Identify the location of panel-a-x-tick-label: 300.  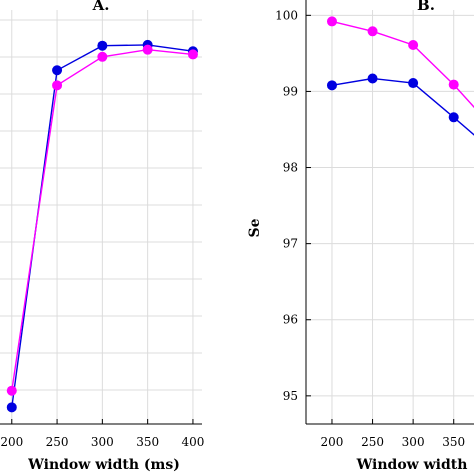
(102, 442).